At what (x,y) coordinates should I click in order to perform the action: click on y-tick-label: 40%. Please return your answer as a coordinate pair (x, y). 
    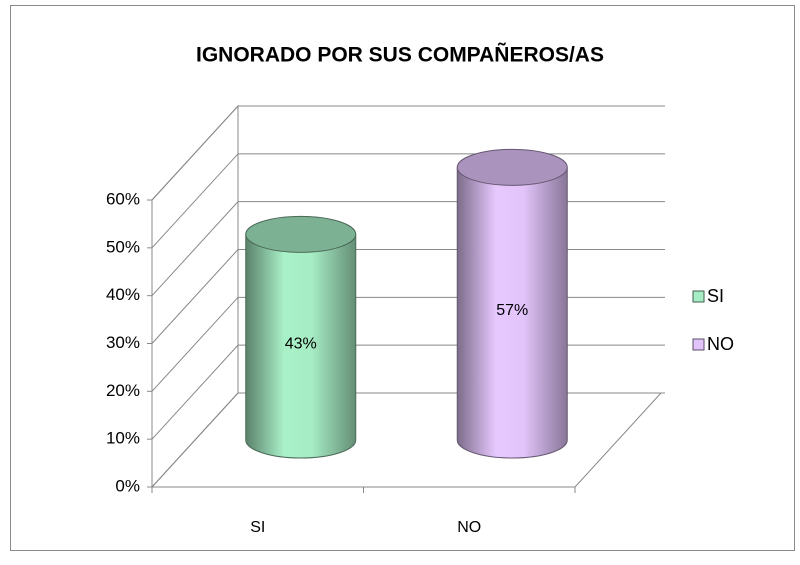
    Looking at the image, I should click on (123, 294).